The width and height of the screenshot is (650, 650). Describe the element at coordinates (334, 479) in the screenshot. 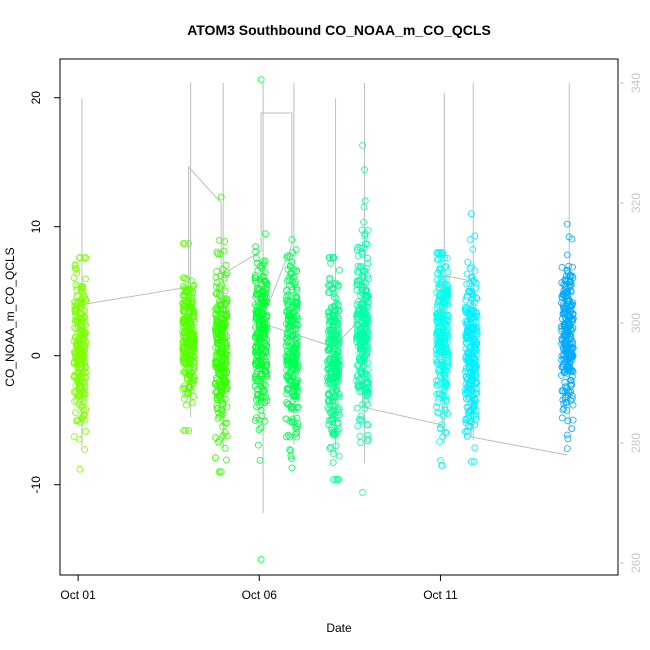

I see `data-point-min` at that location.